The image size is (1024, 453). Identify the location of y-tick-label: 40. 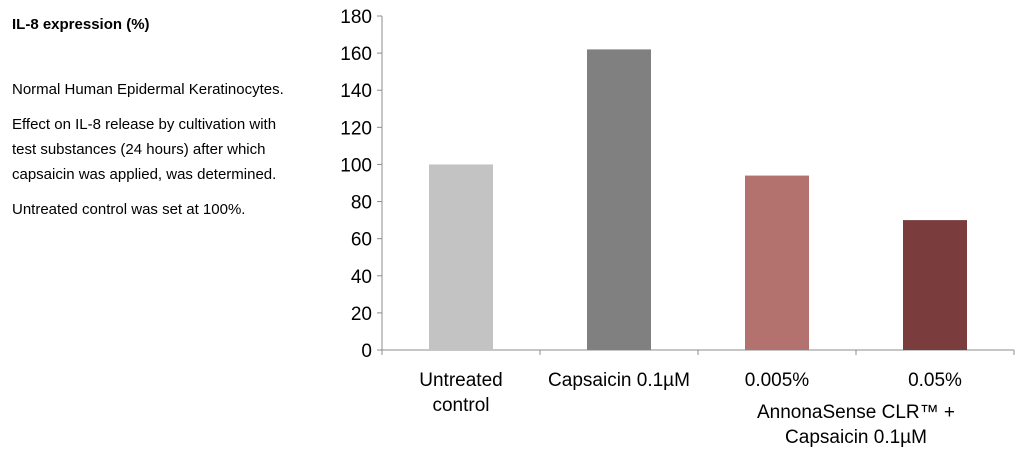
(361, 277).